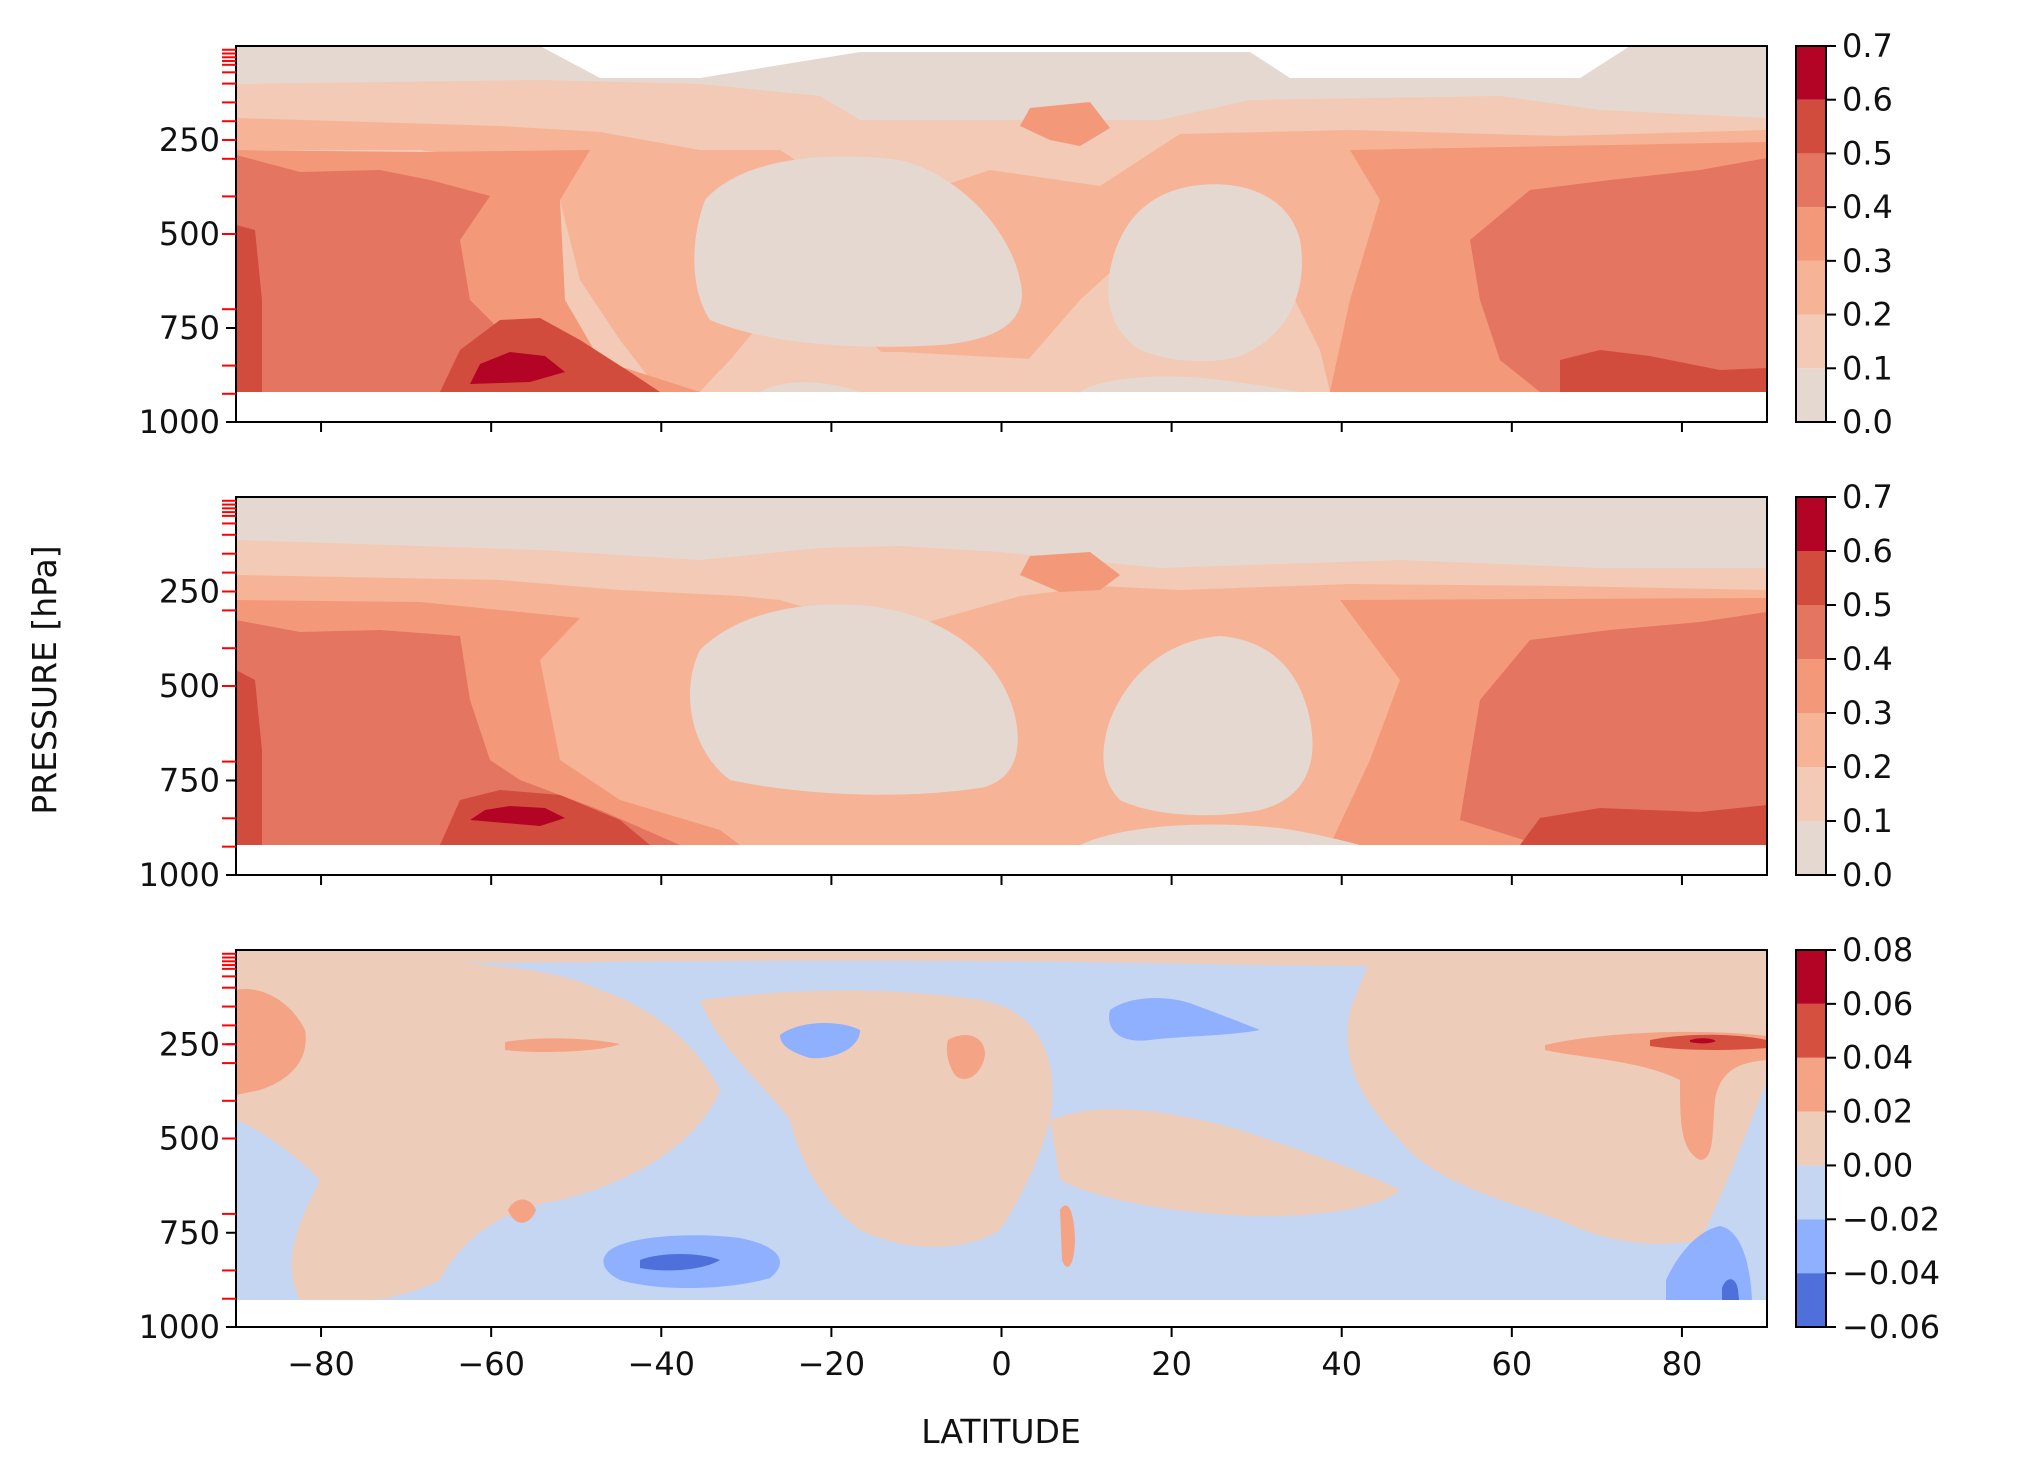 The image size is (2025, 1474). I want to click on colorbar-tick-label: 0.08, so click(1877, 950).